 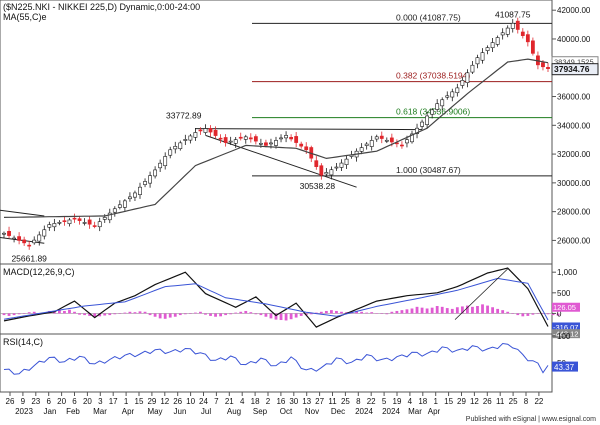 What do you see at coordinates (255, 401) in the screenshot?
I see `x-tick-label: 18` at bounding box center [255, 401].